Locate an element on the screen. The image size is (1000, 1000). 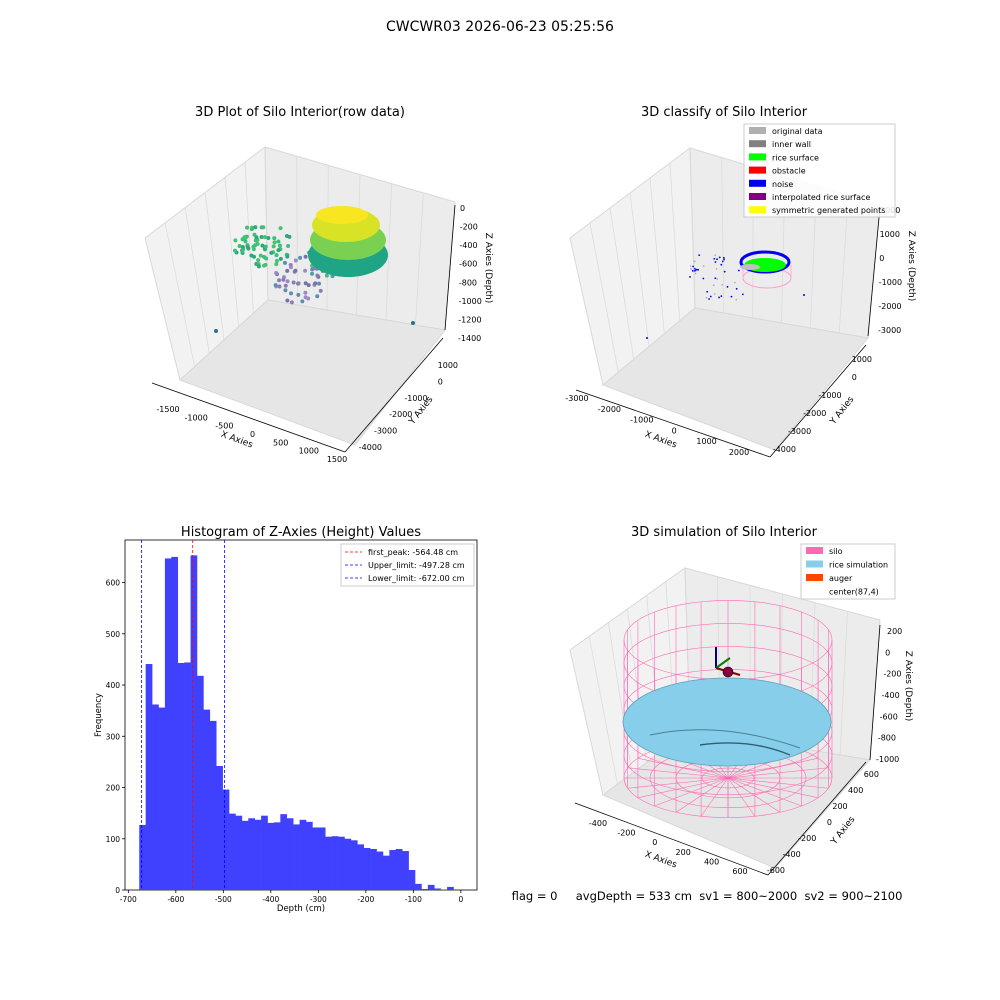
legend-label: rice surface is located at coordinates (795, 157).